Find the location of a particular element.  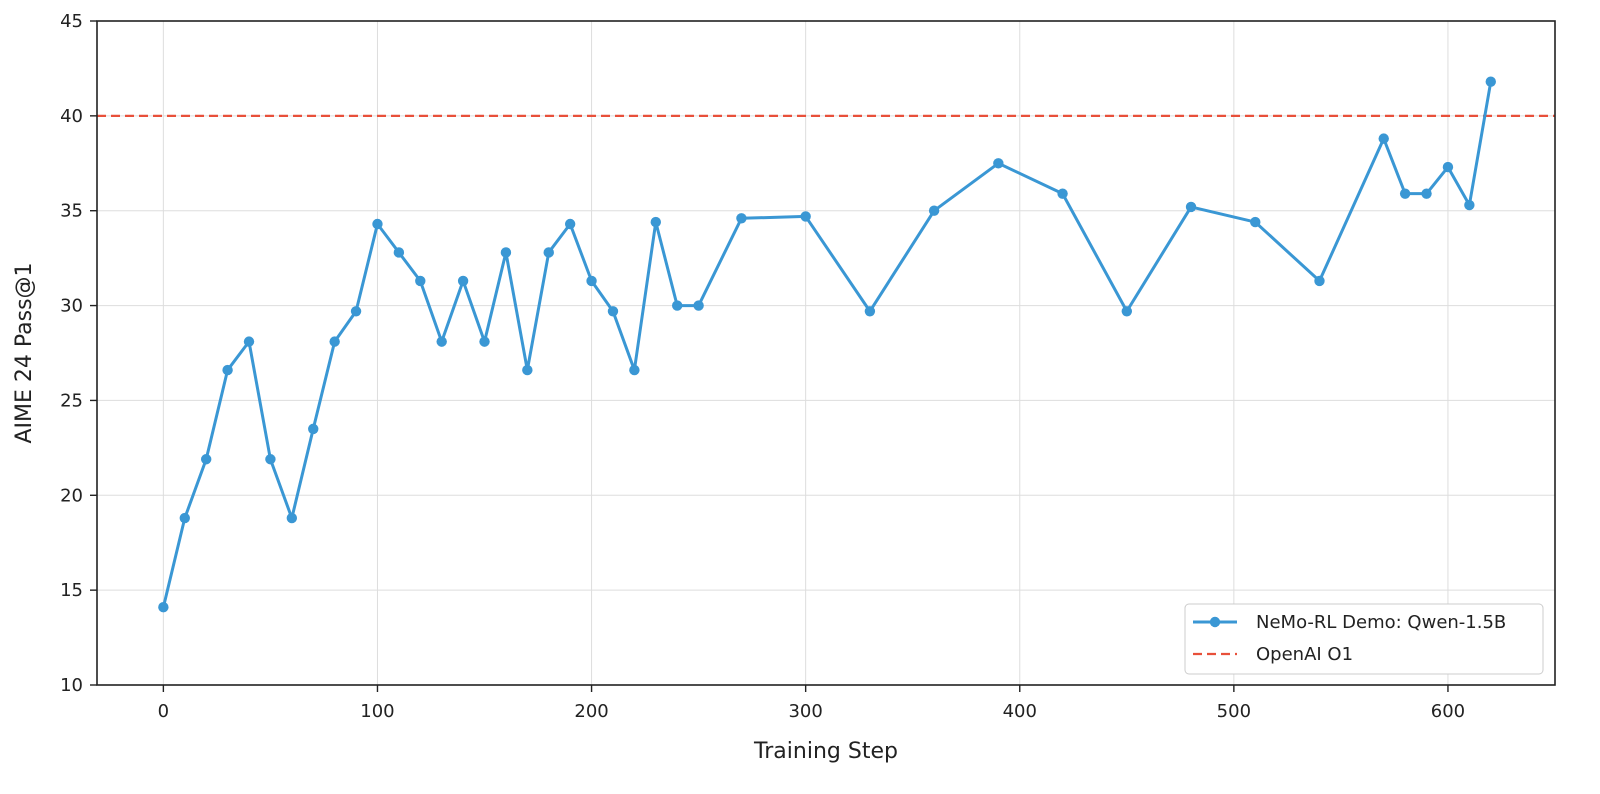

legend-box is located at coordinates (1364, 639).